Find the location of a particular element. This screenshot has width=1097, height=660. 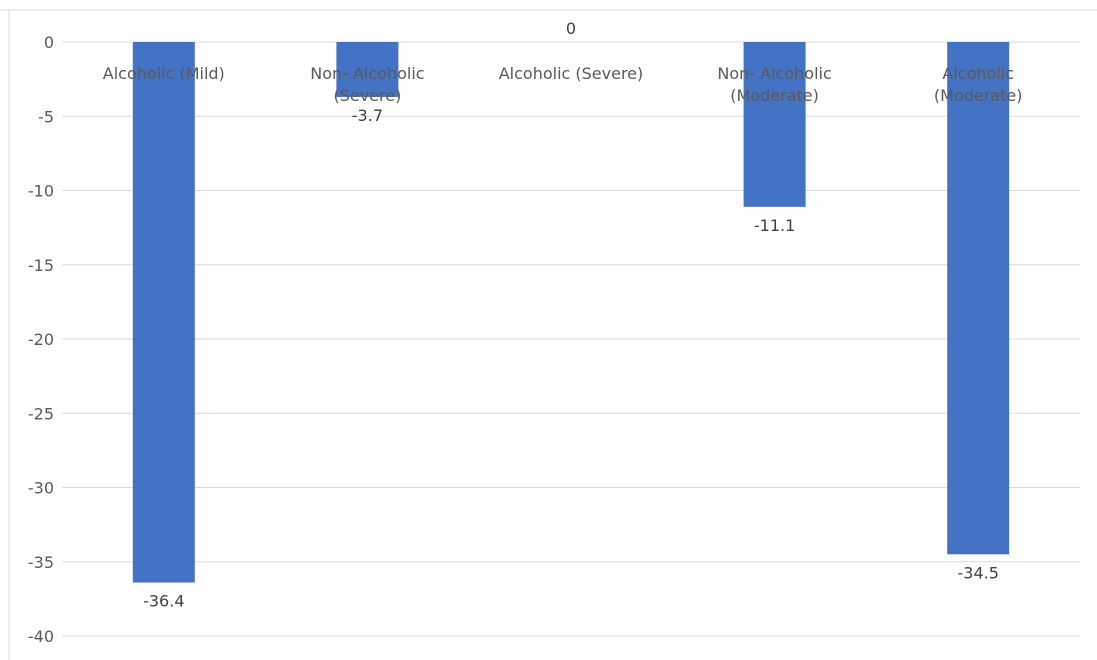

y-tick-label: -15 is located at coordinates (41, 265).